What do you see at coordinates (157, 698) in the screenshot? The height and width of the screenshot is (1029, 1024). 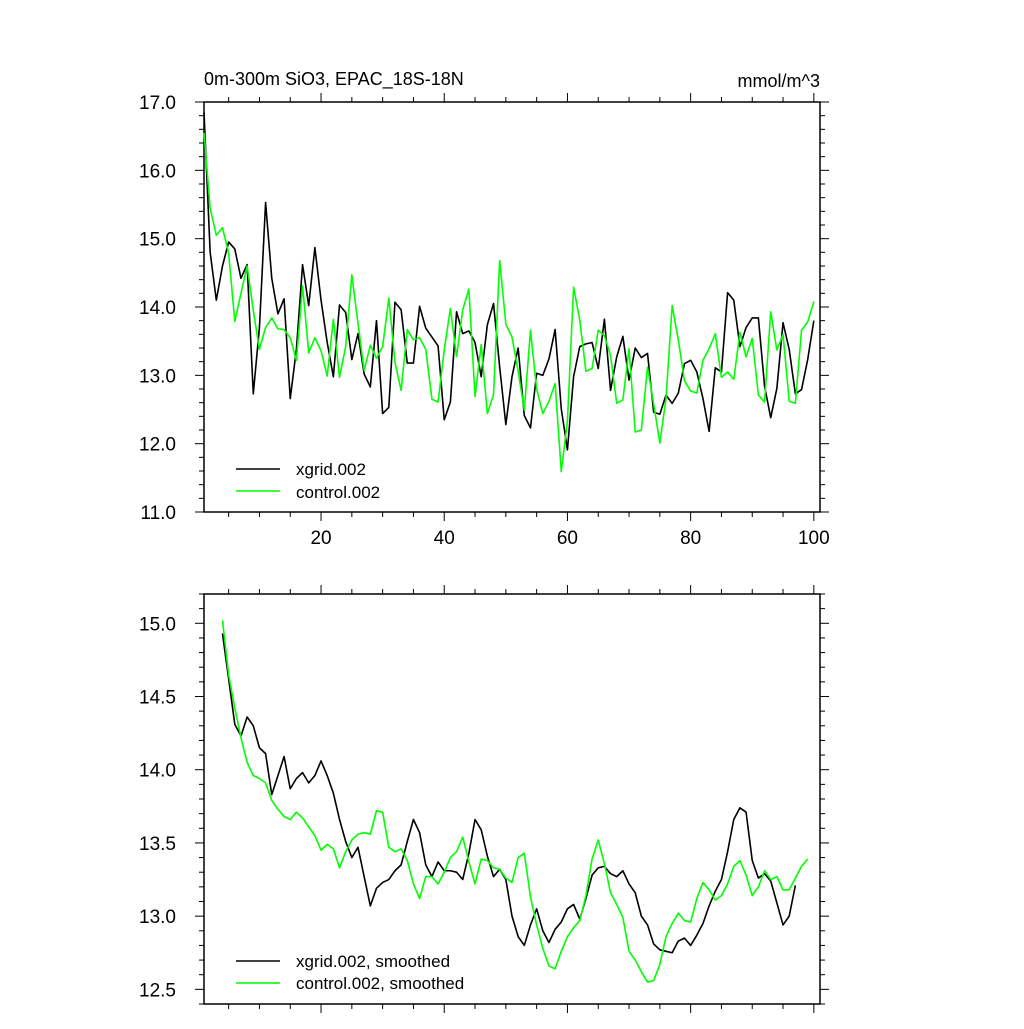 I see `y-tick-label: 14.5` at bounding box center [157, 698].